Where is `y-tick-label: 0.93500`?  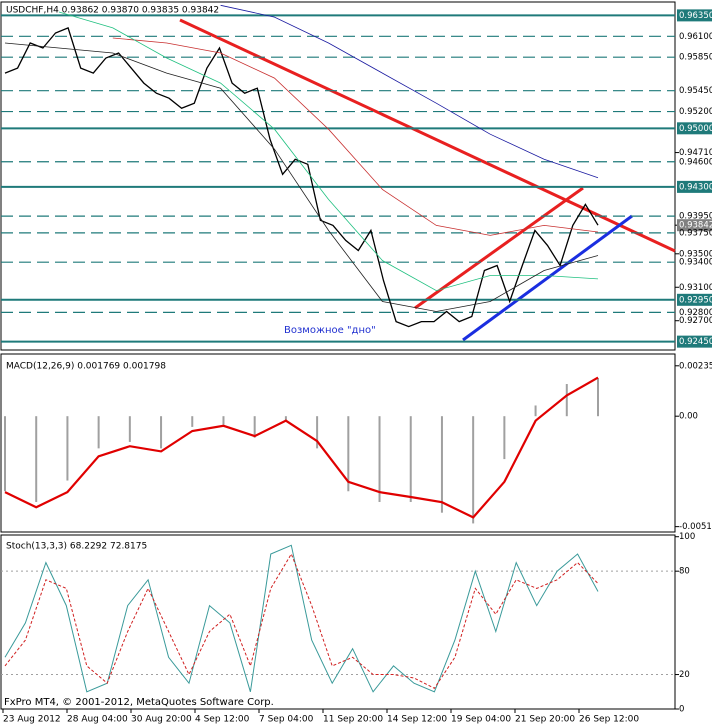 y-tick-label: 0.93500 is located at coordinates (695, 254).